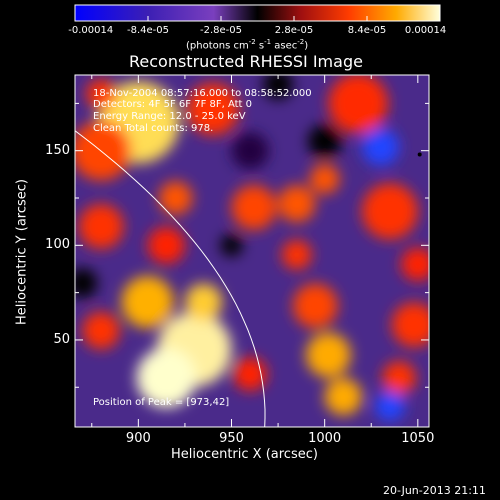  What do you see at coordinates (221, 30) in the screenshot?
I see `colorbar-tick-label: -2.8e-05` at bounding box center [221, 30].